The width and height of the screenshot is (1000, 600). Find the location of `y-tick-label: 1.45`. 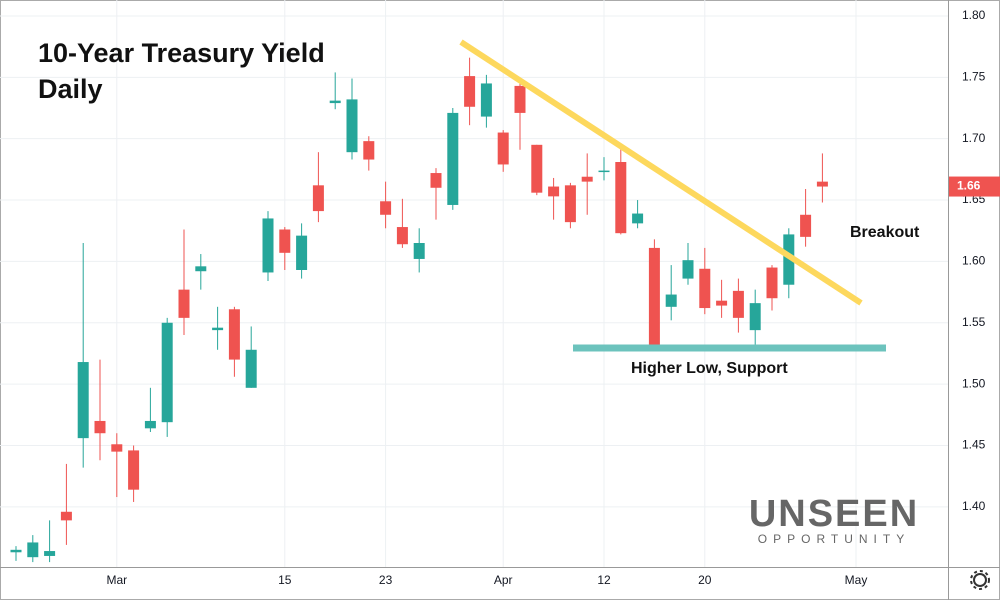

y-tick-label: 1.45 is located at coordinates (974, 445).